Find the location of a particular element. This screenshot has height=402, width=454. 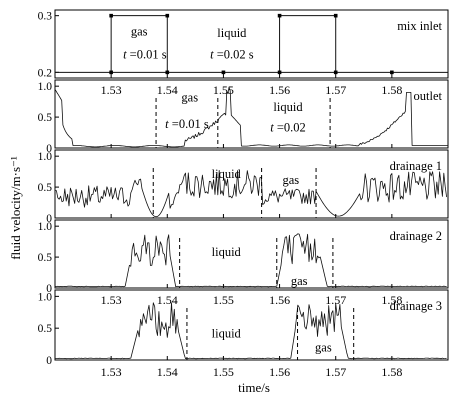

panel-label: drainage 3 is located at coordinates (416, 306).